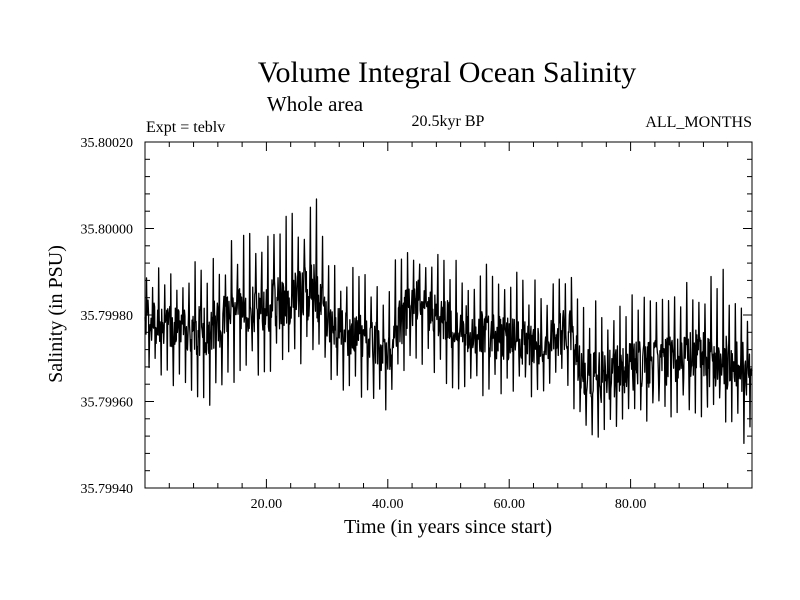 The height and width of the screenshot is (600, 800). What do you see at coordinates (107, 143) in the screenshot?
I see `y-tick-label: 35.80020` at bounding box center [107, 143].